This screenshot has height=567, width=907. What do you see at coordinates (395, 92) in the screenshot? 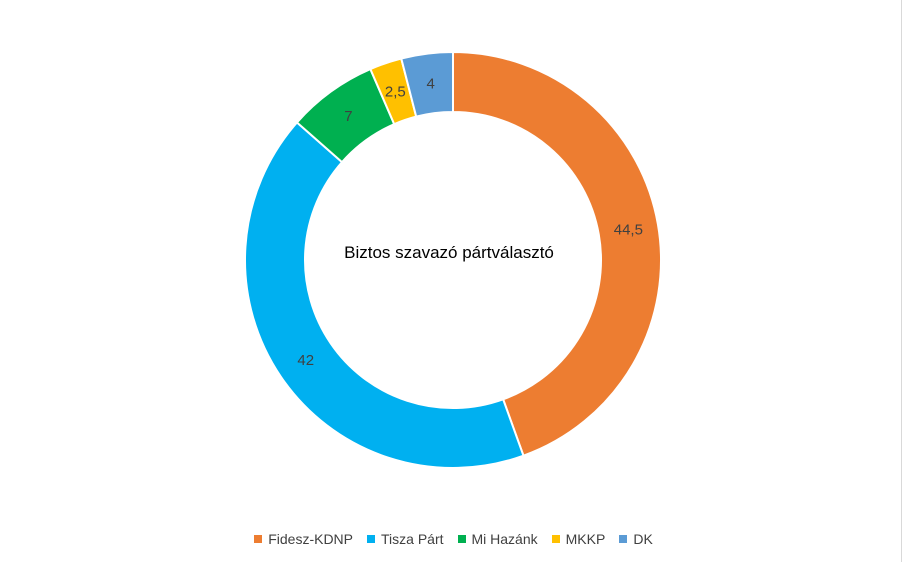
I see `data-label-mkkp: 2,5` at bounding box center [395, 92].